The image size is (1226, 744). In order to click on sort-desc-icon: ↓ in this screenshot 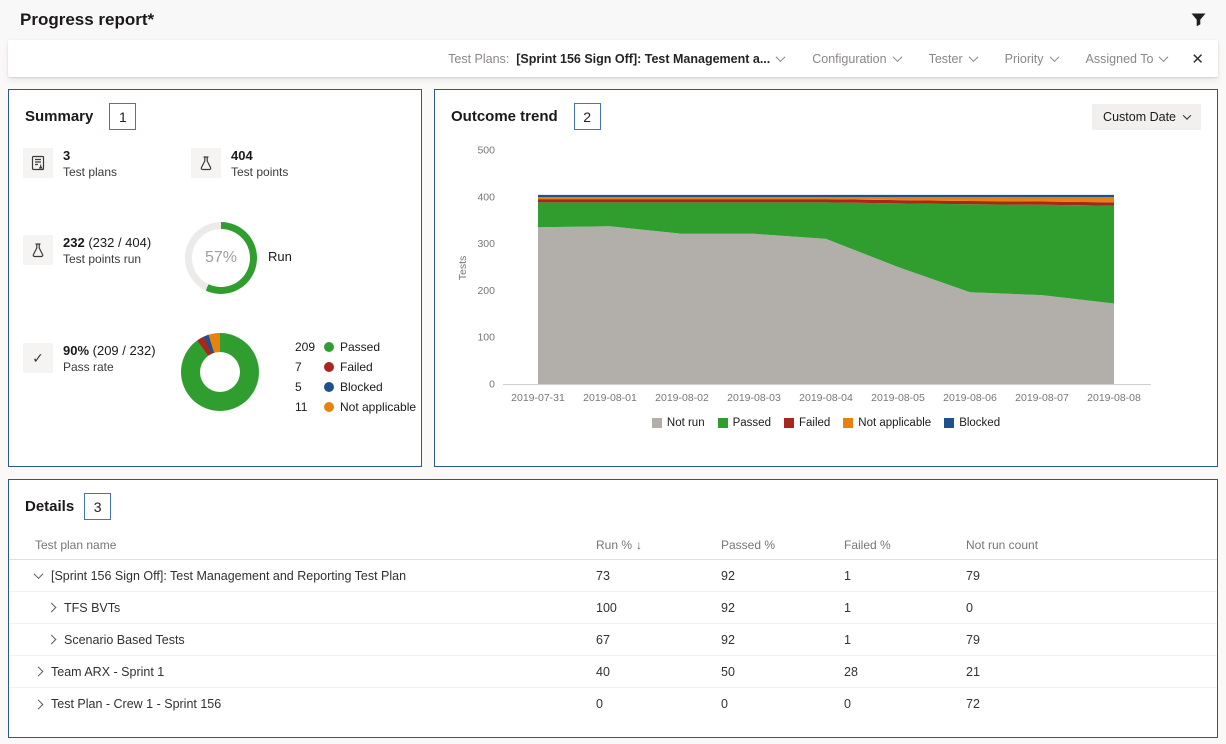, I will do `click(639, 544)`.